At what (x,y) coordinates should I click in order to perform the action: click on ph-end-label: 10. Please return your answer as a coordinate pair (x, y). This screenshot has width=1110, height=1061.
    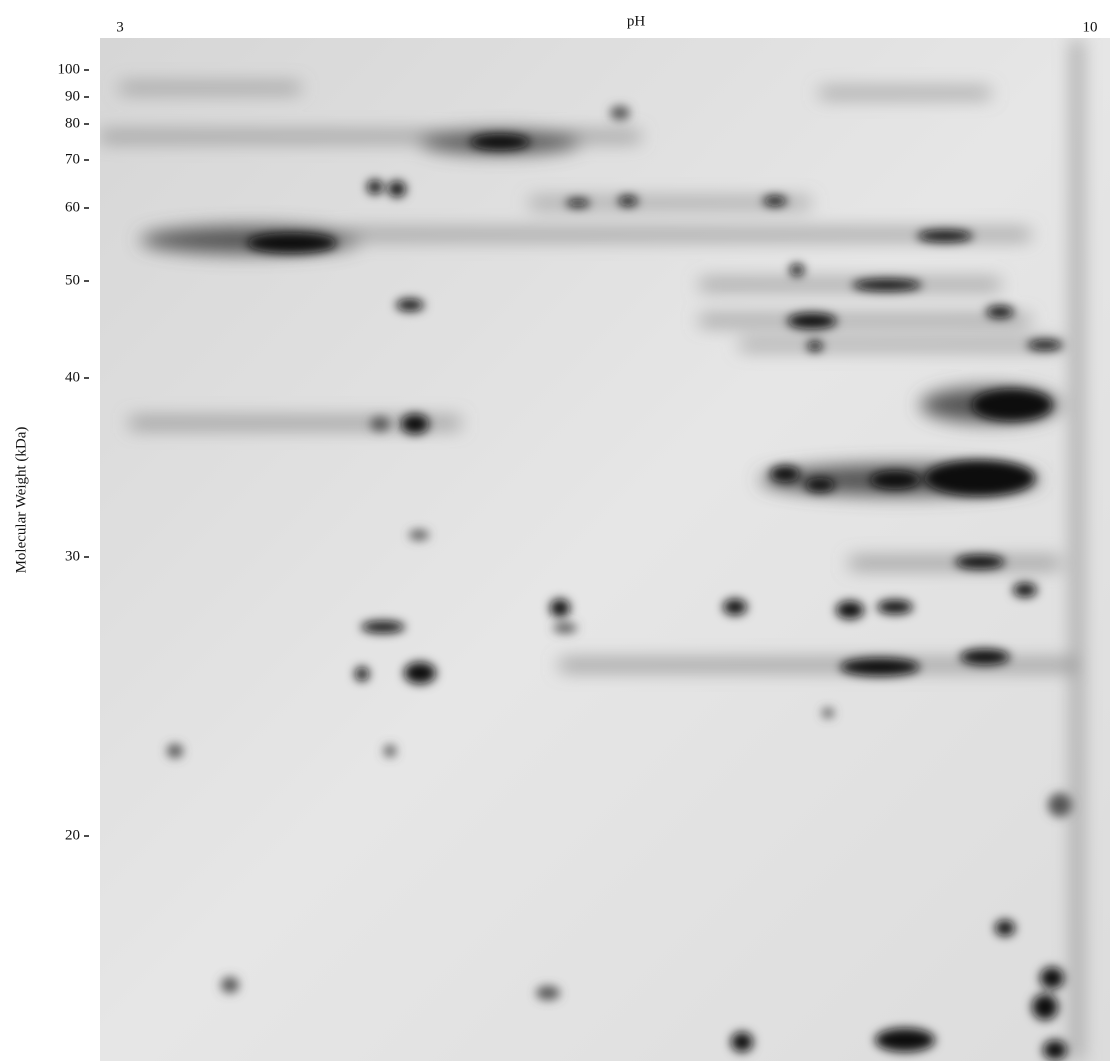
    Looking at the image, I should click on (1090, 27).